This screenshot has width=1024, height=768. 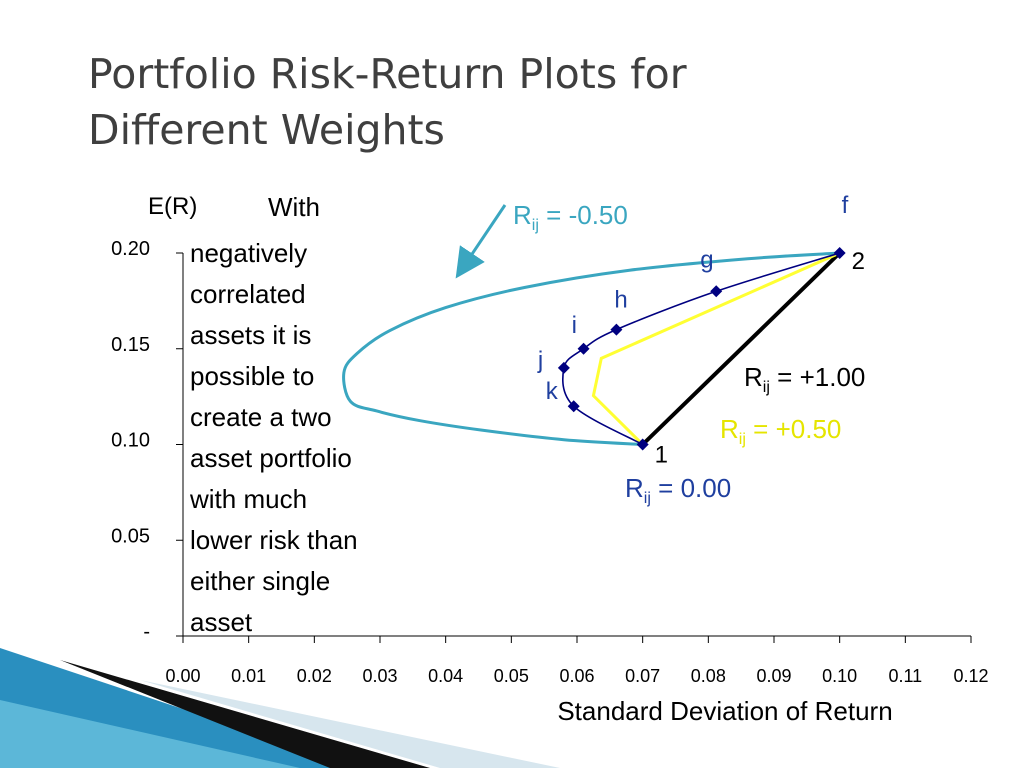 I want to click on series-label-pos050: Rij = +0.50, so click(x=780, y=431).